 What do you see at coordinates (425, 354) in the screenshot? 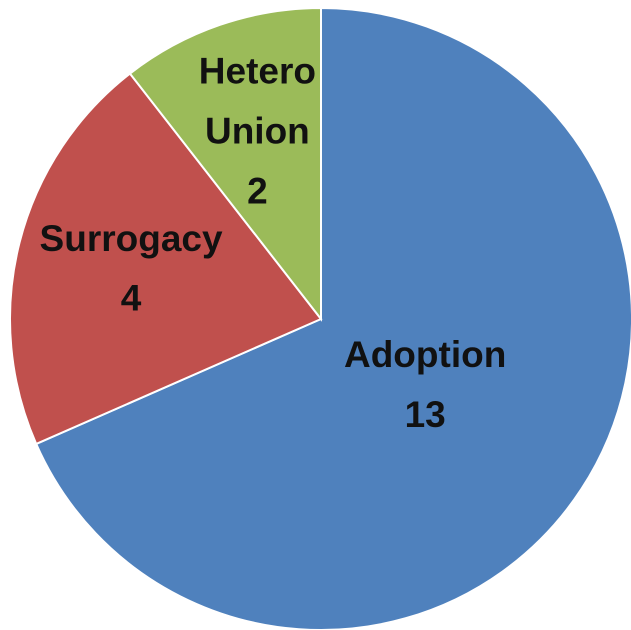
I see `slice-label: Adoption` at bounding box center [425, 354].